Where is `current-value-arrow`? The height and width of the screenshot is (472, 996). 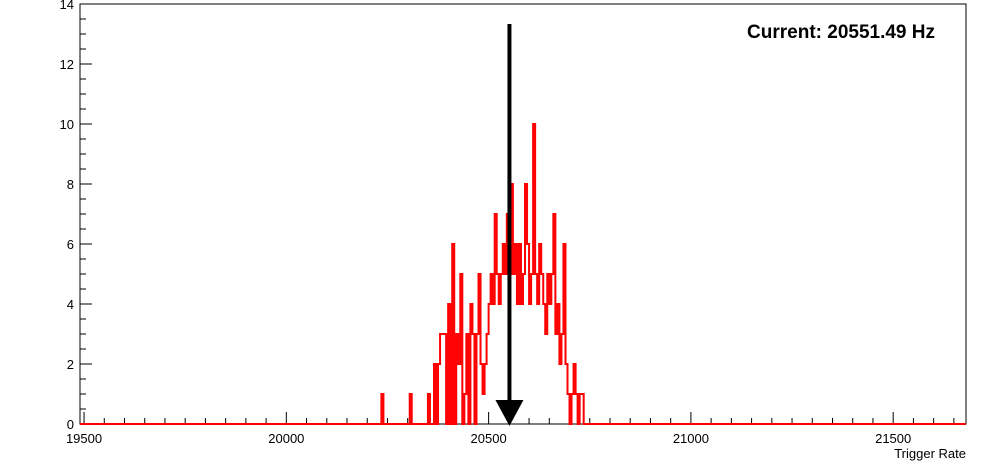 current-value-arrow is located at coordinates (509, 225).